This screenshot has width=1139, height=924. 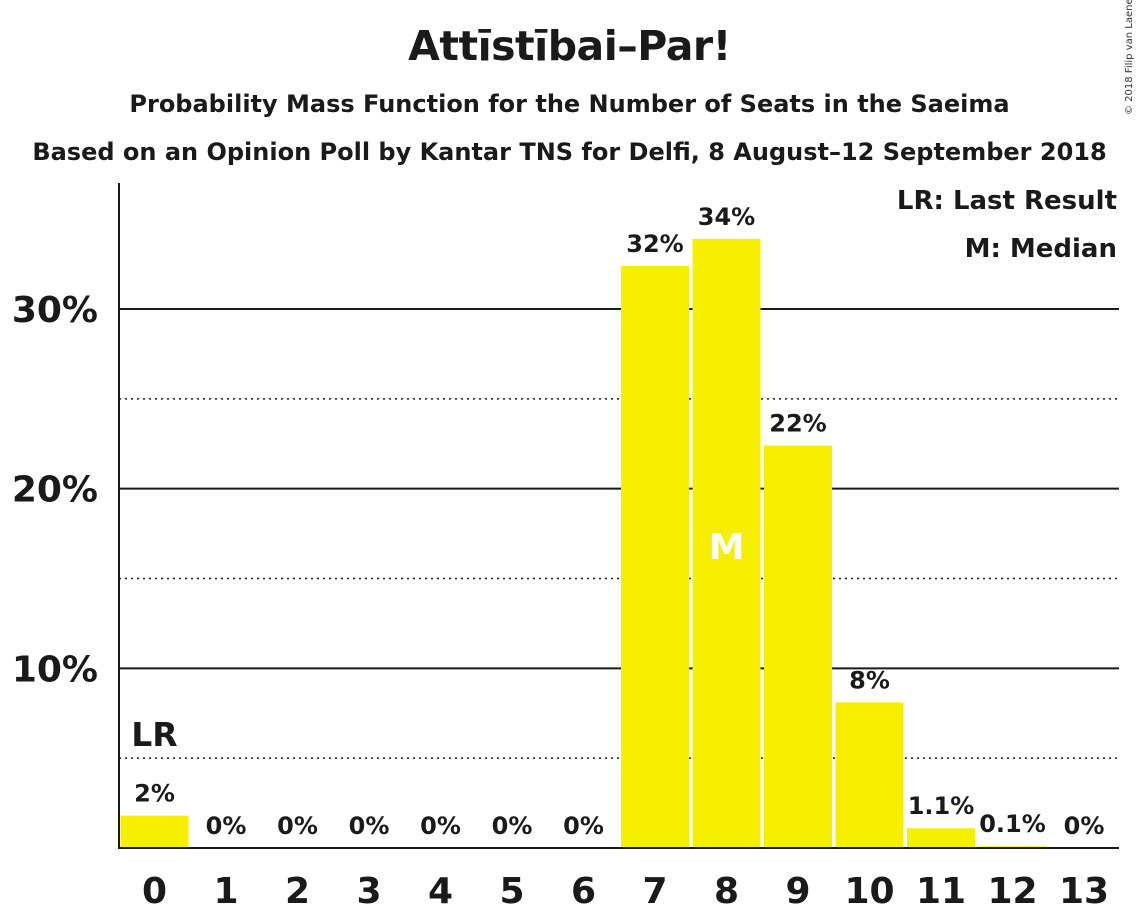 What do you see at coordinates (583, 891) in the screenshot?
I see `x-tick-label: 6` at bounding box center [583, 891].